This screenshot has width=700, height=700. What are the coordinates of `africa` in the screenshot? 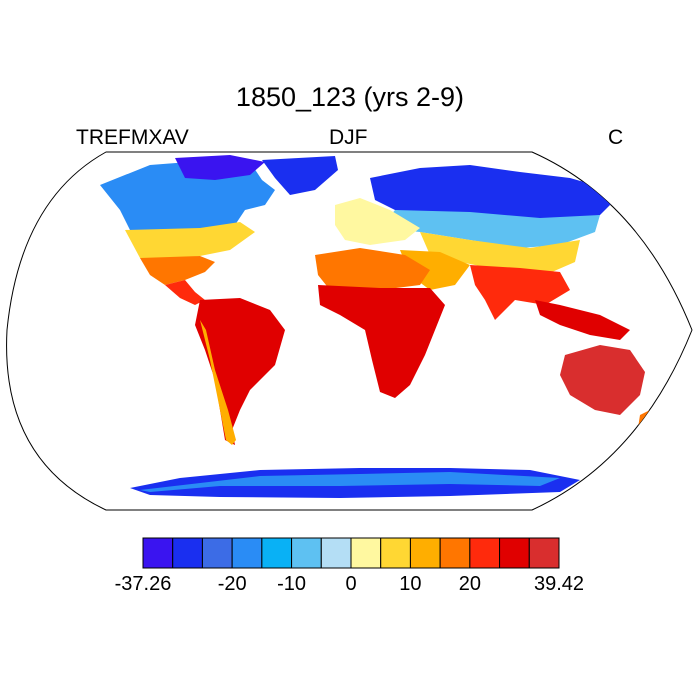 It's located at (381, 341).